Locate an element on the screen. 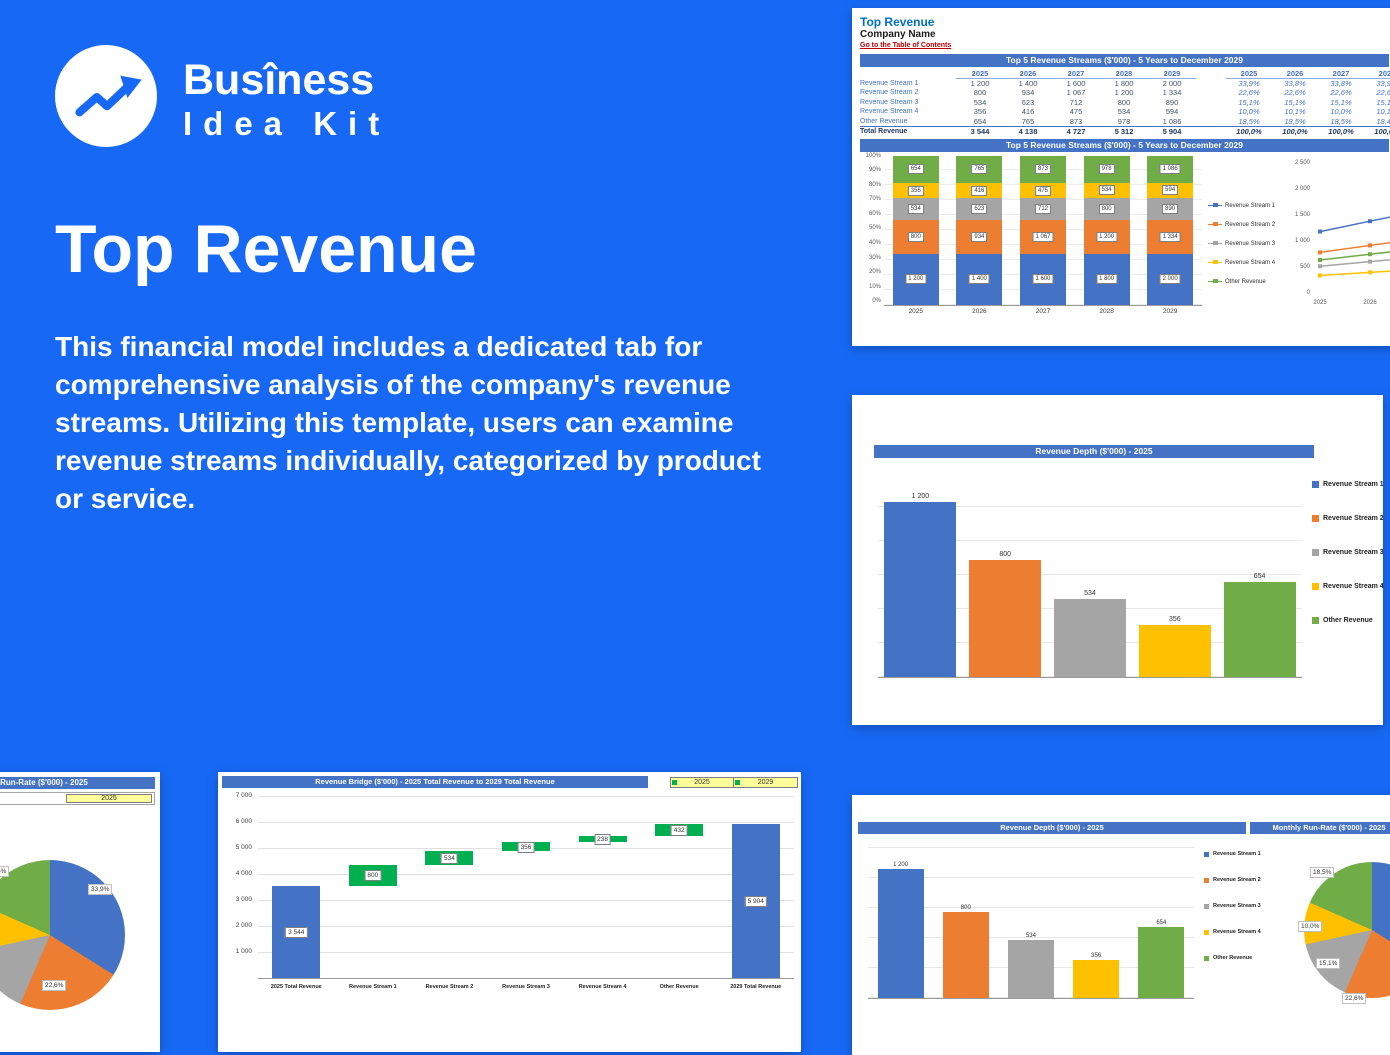 The width and height of the screenshot is (1390, 1055). cell-value: 890 is located at coordinates (1172, 102).